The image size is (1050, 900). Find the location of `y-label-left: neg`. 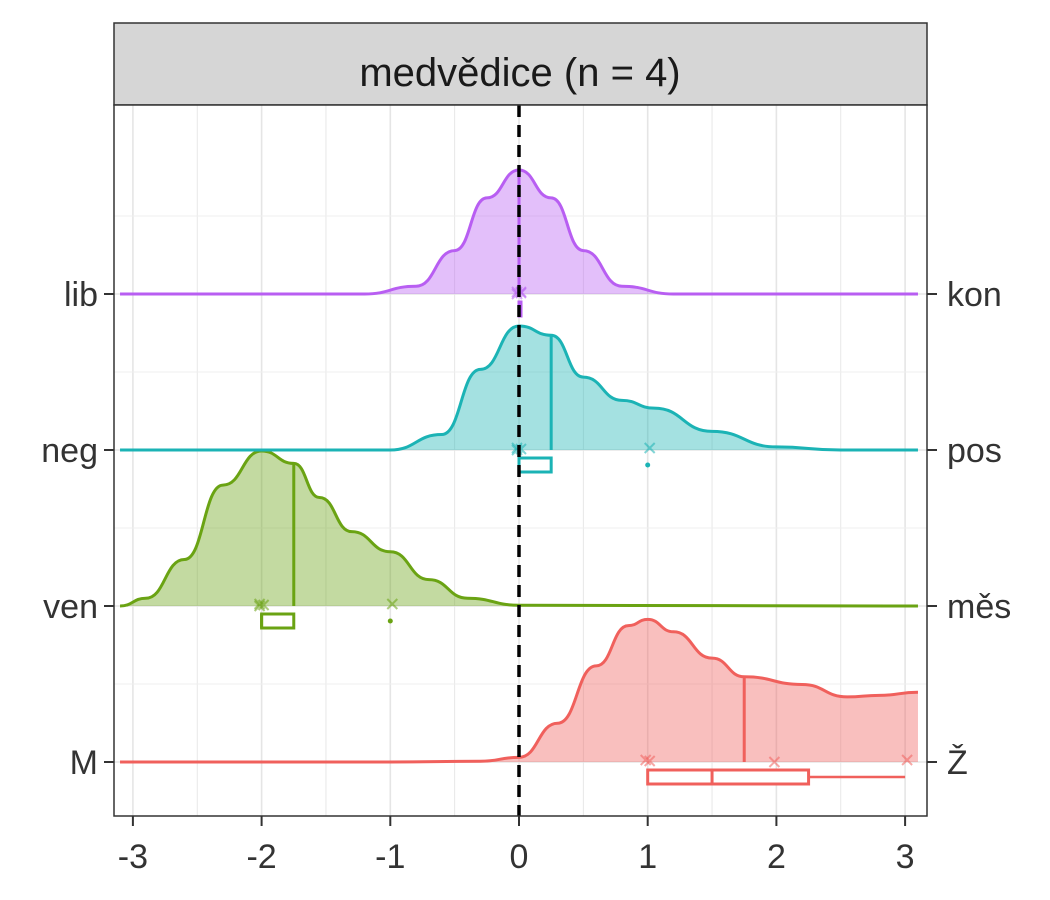

y-label-left: neg is located at coordinates (69, 451).